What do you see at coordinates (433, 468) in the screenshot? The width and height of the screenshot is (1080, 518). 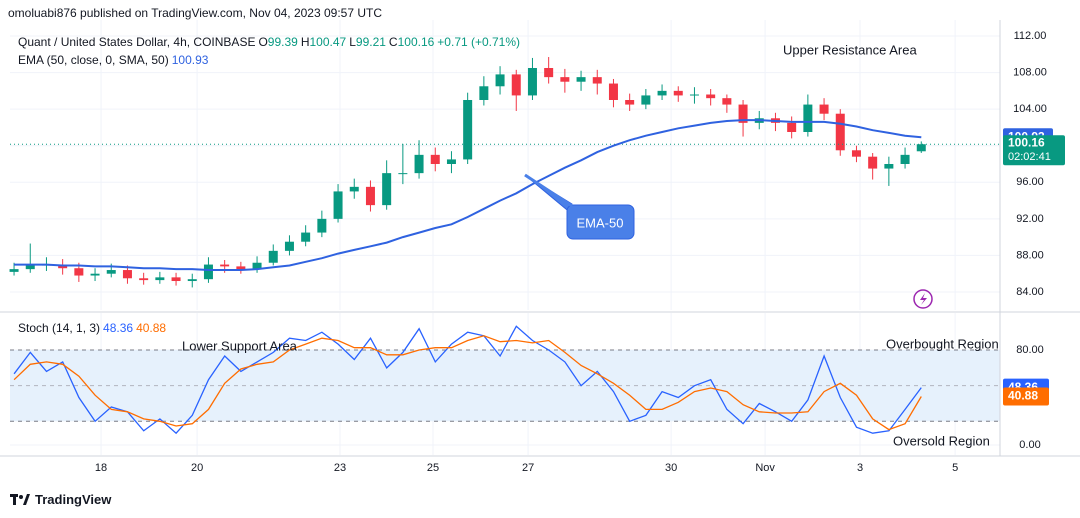 I see `x-tick-label: 25` at bounding box center [433, 468].